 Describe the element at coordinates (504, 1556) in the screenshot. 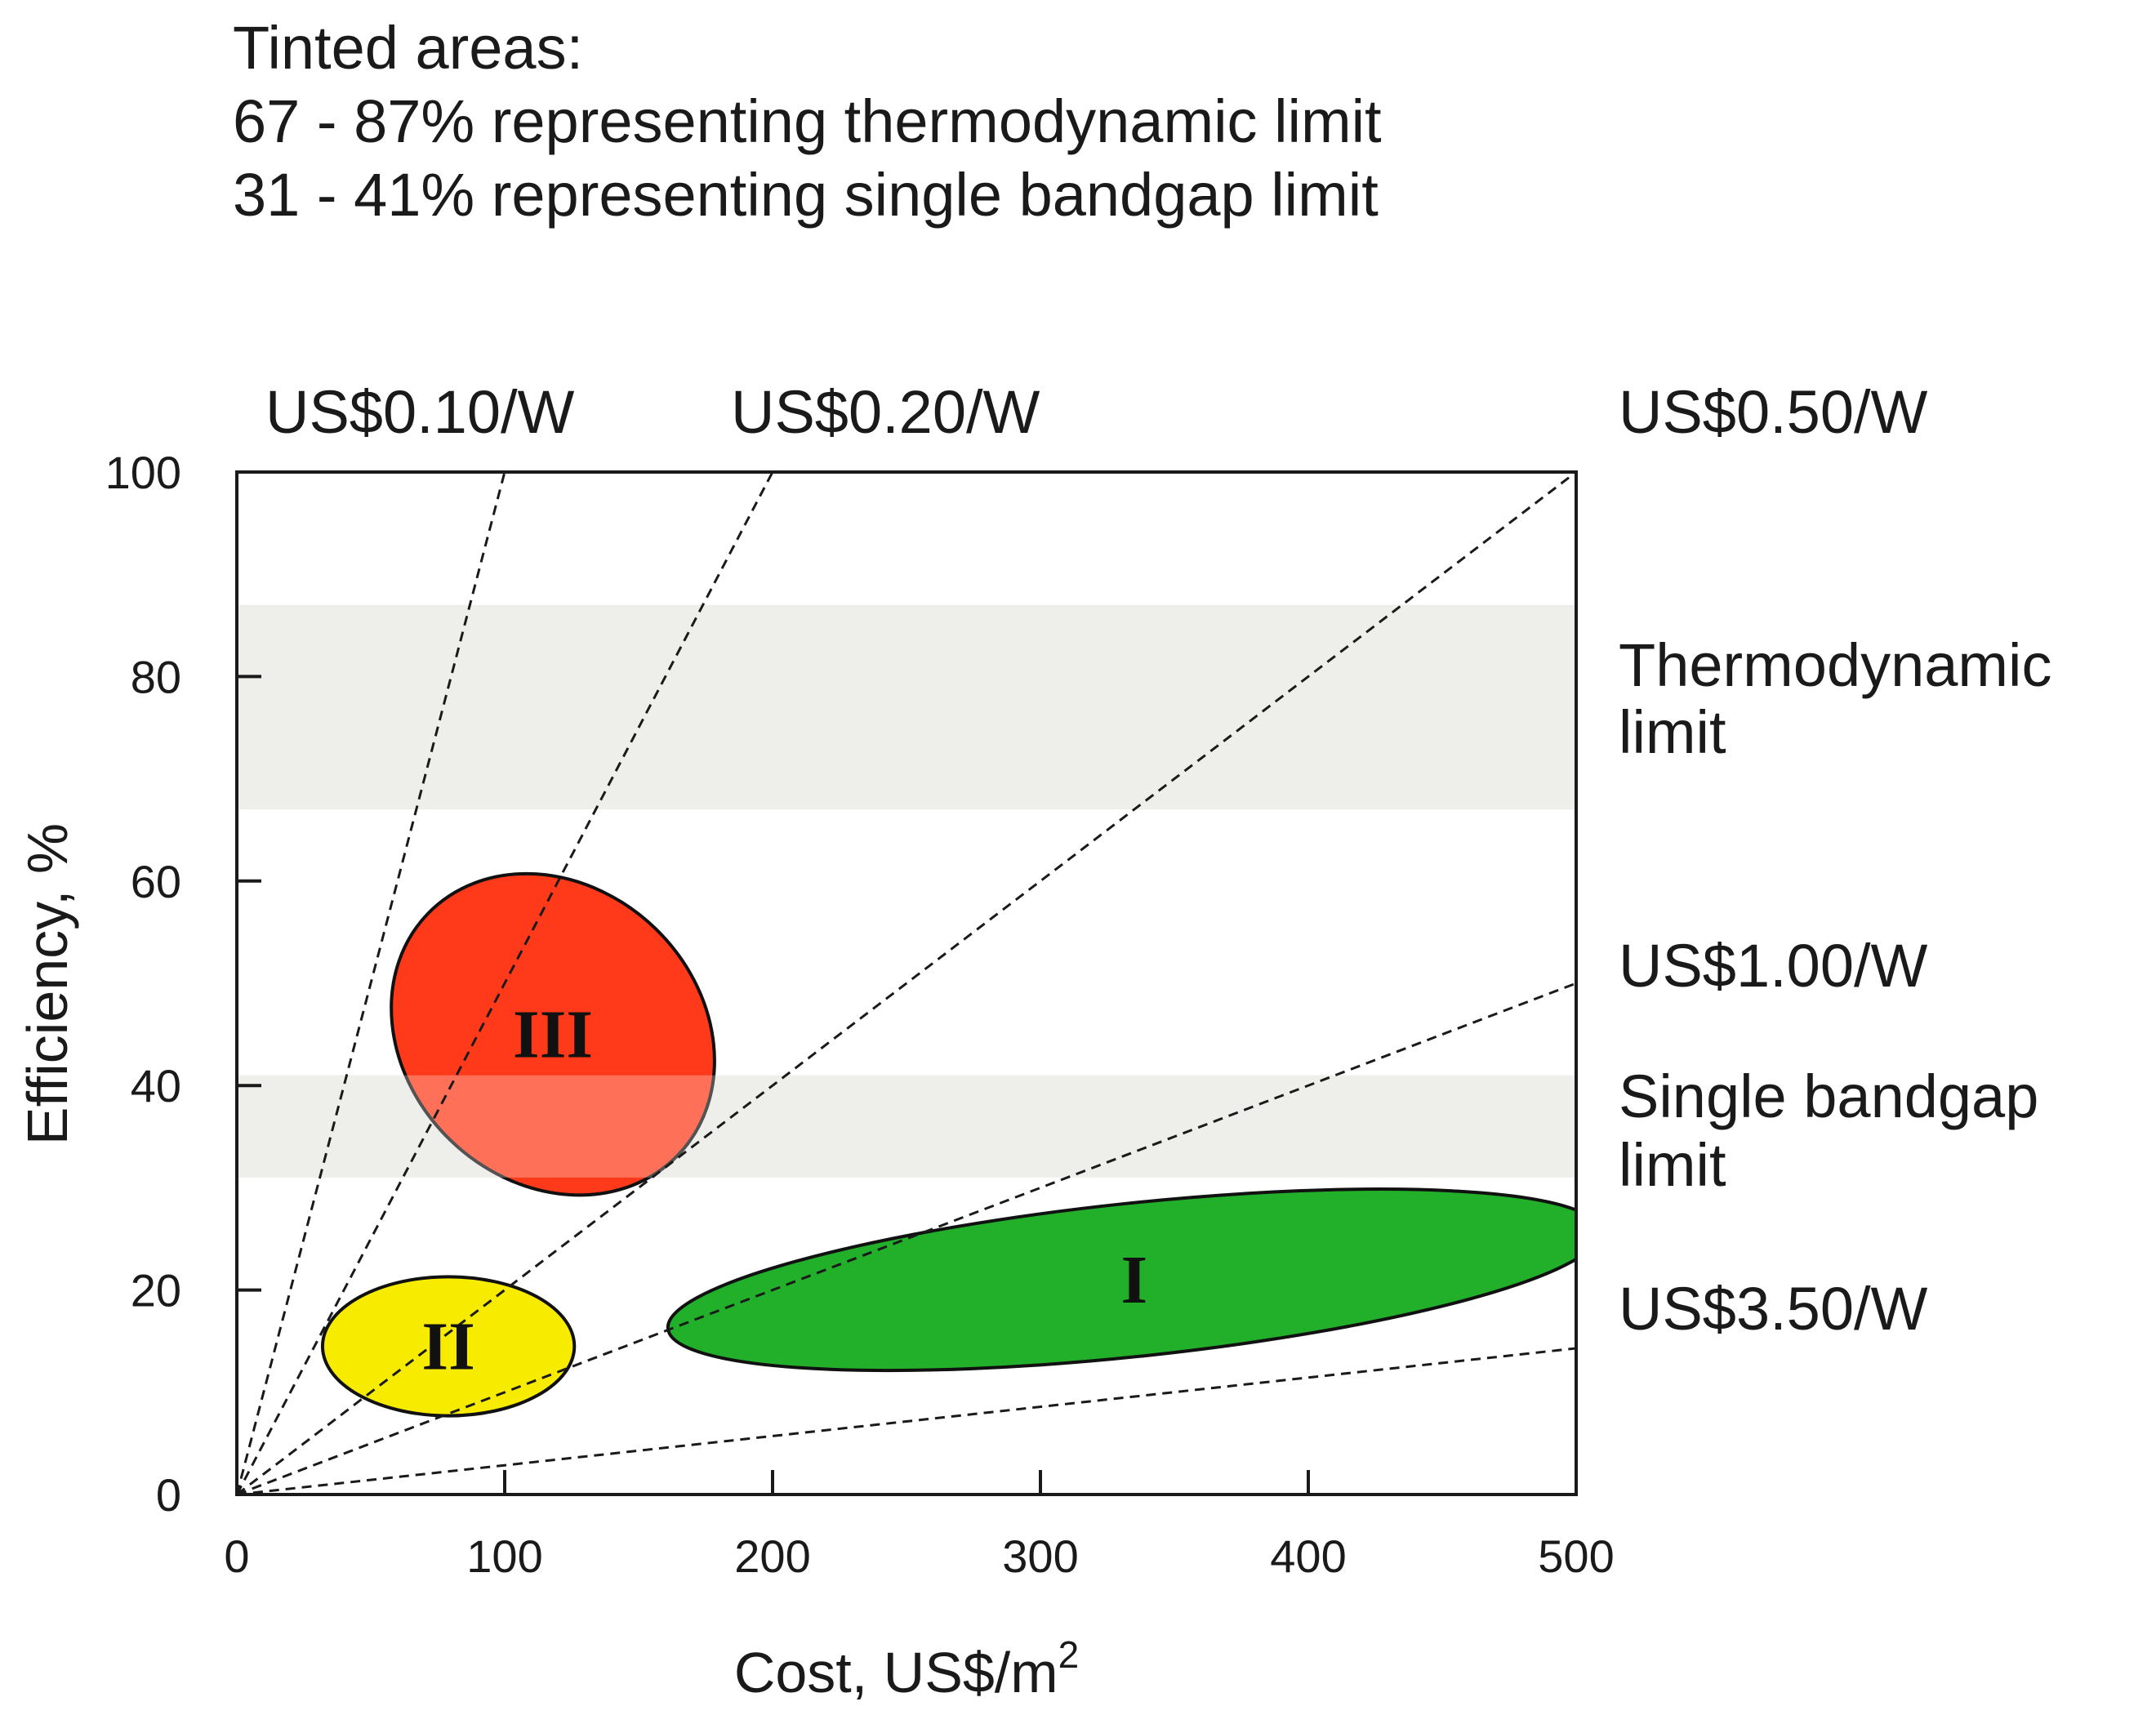

I see `x-tick-label-100: 100` at that location.